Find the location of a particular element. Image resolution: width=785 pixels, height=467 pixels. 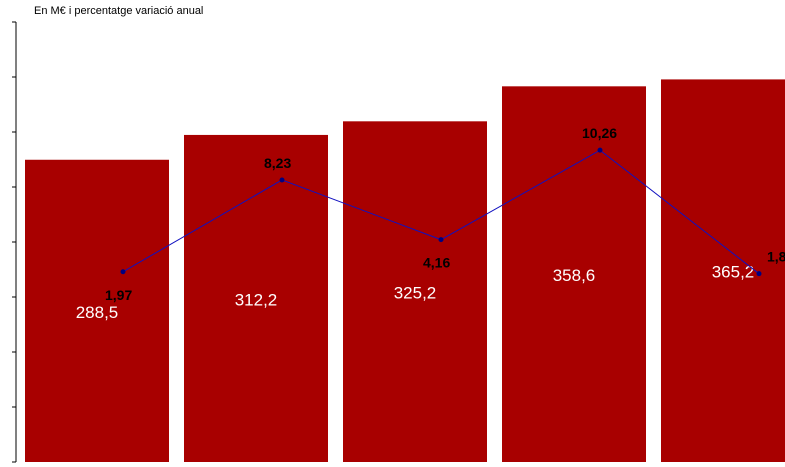

chart-caption: En M€ i percentatge variació anual is located at coordinates (119, 11).